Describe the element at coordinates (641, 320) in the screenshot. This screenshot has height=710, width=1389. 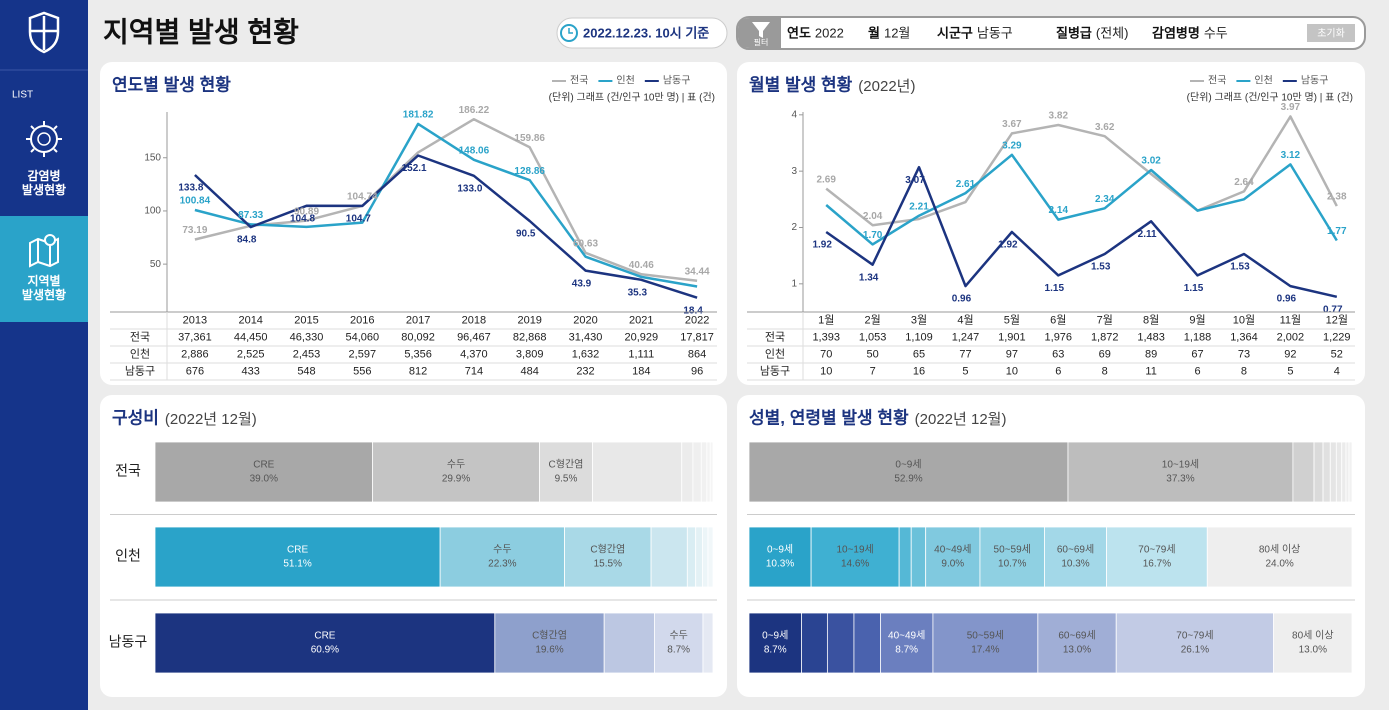
I see `x-tick-label: 2021` at that location.